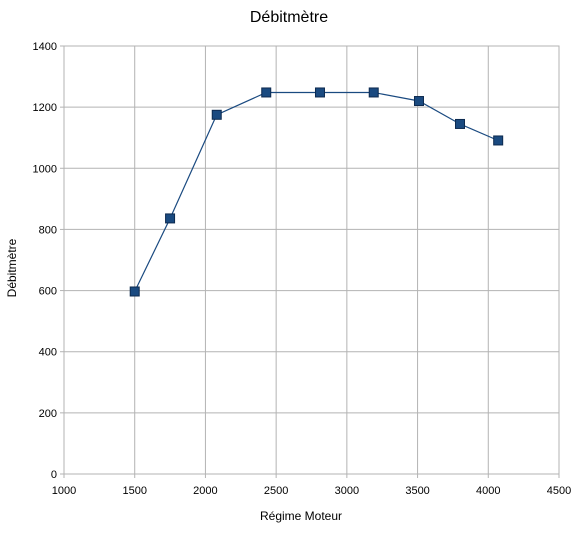  What do you see at coordinates (301, 516) in the screenshot?
I see `x-axis-title: Régime Moteur` at bounding box center [301, 516].